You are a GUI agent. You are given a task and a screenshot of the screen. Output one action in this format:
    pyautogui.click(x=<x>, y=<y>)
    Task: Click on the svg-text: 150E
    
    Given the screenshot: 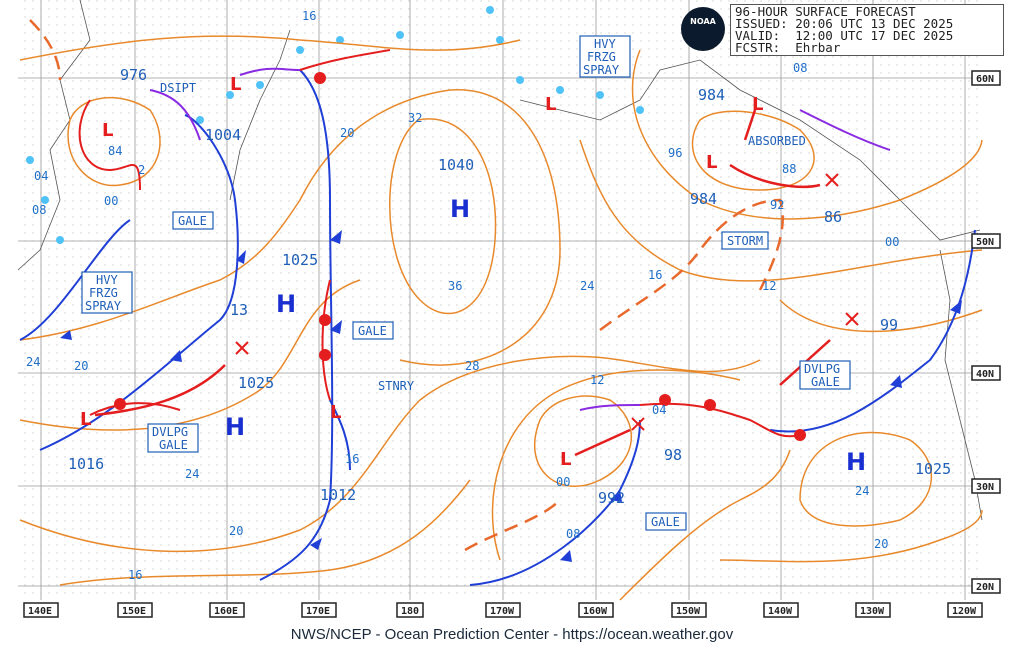 What is the action you would take?
    pyautogui.click(x=134, y=611)
    